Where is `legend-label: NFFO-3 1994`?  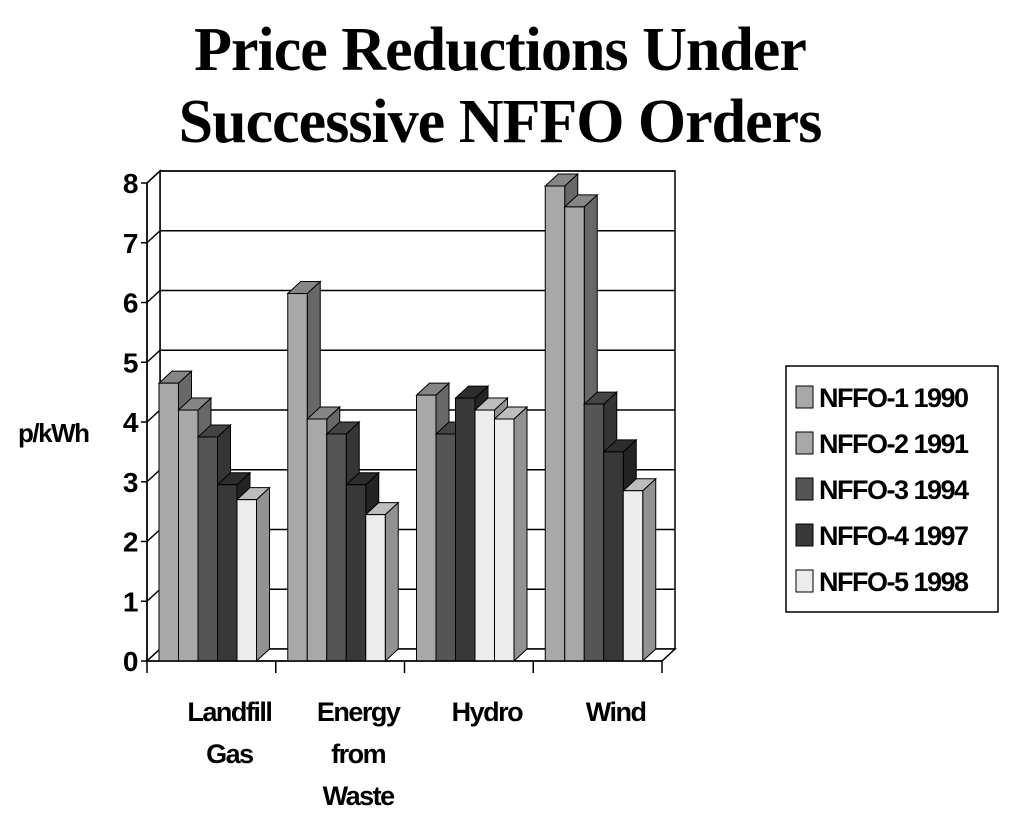
legend-label: NFFO-3 1994 is located at coordinates (894, 490).